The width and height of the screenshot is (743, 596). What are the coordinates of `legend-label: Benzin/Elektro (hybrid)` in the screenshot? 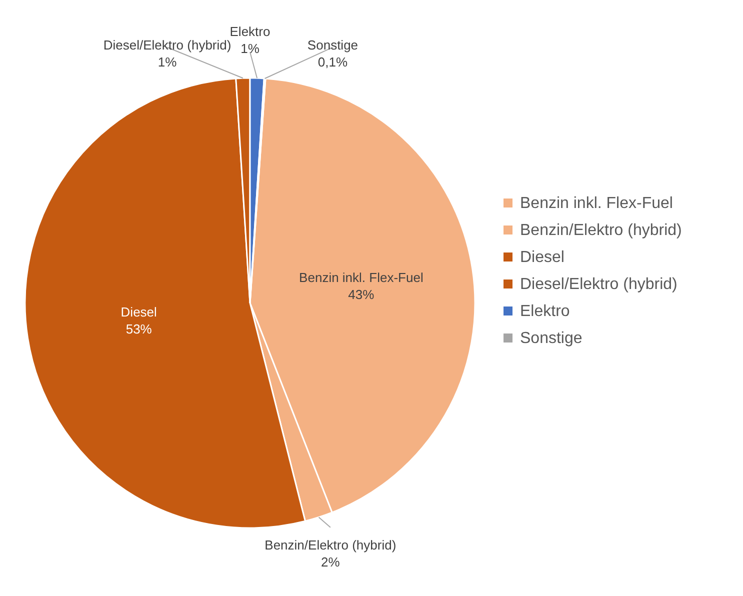 It's located at (601, 230).